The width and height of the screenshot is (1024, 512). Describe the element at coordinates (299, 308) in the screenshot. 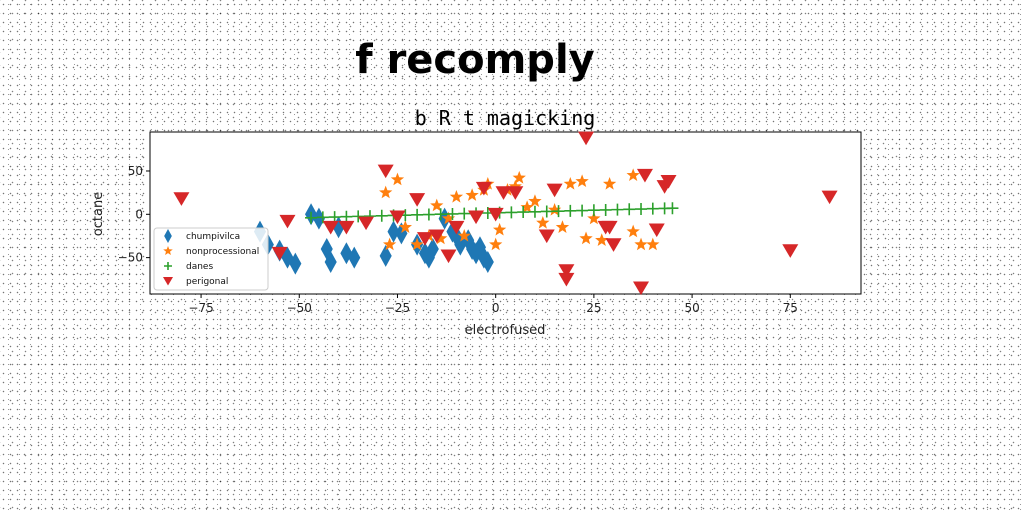

I see `x-tick-label: −50` at that location.